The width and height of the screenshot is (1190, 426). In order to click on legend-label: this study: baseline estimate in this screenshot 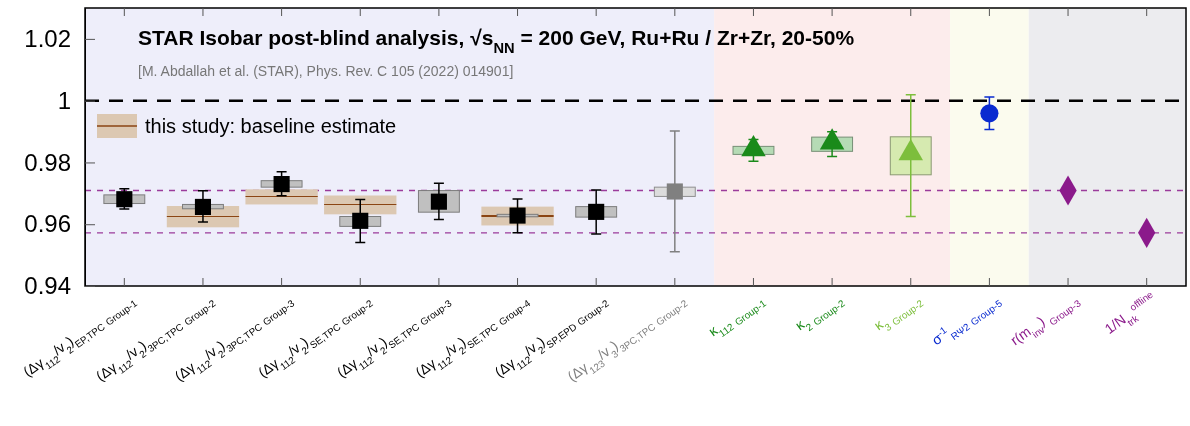, I will do `click(271, 126)`.